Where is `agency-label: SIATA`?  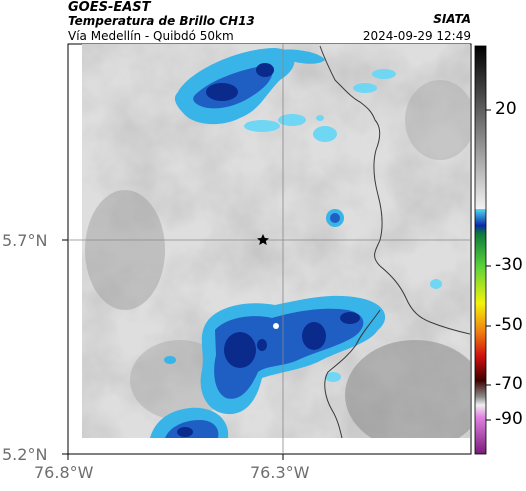
agency-label: SIATA is located at coordinates (452, 19).